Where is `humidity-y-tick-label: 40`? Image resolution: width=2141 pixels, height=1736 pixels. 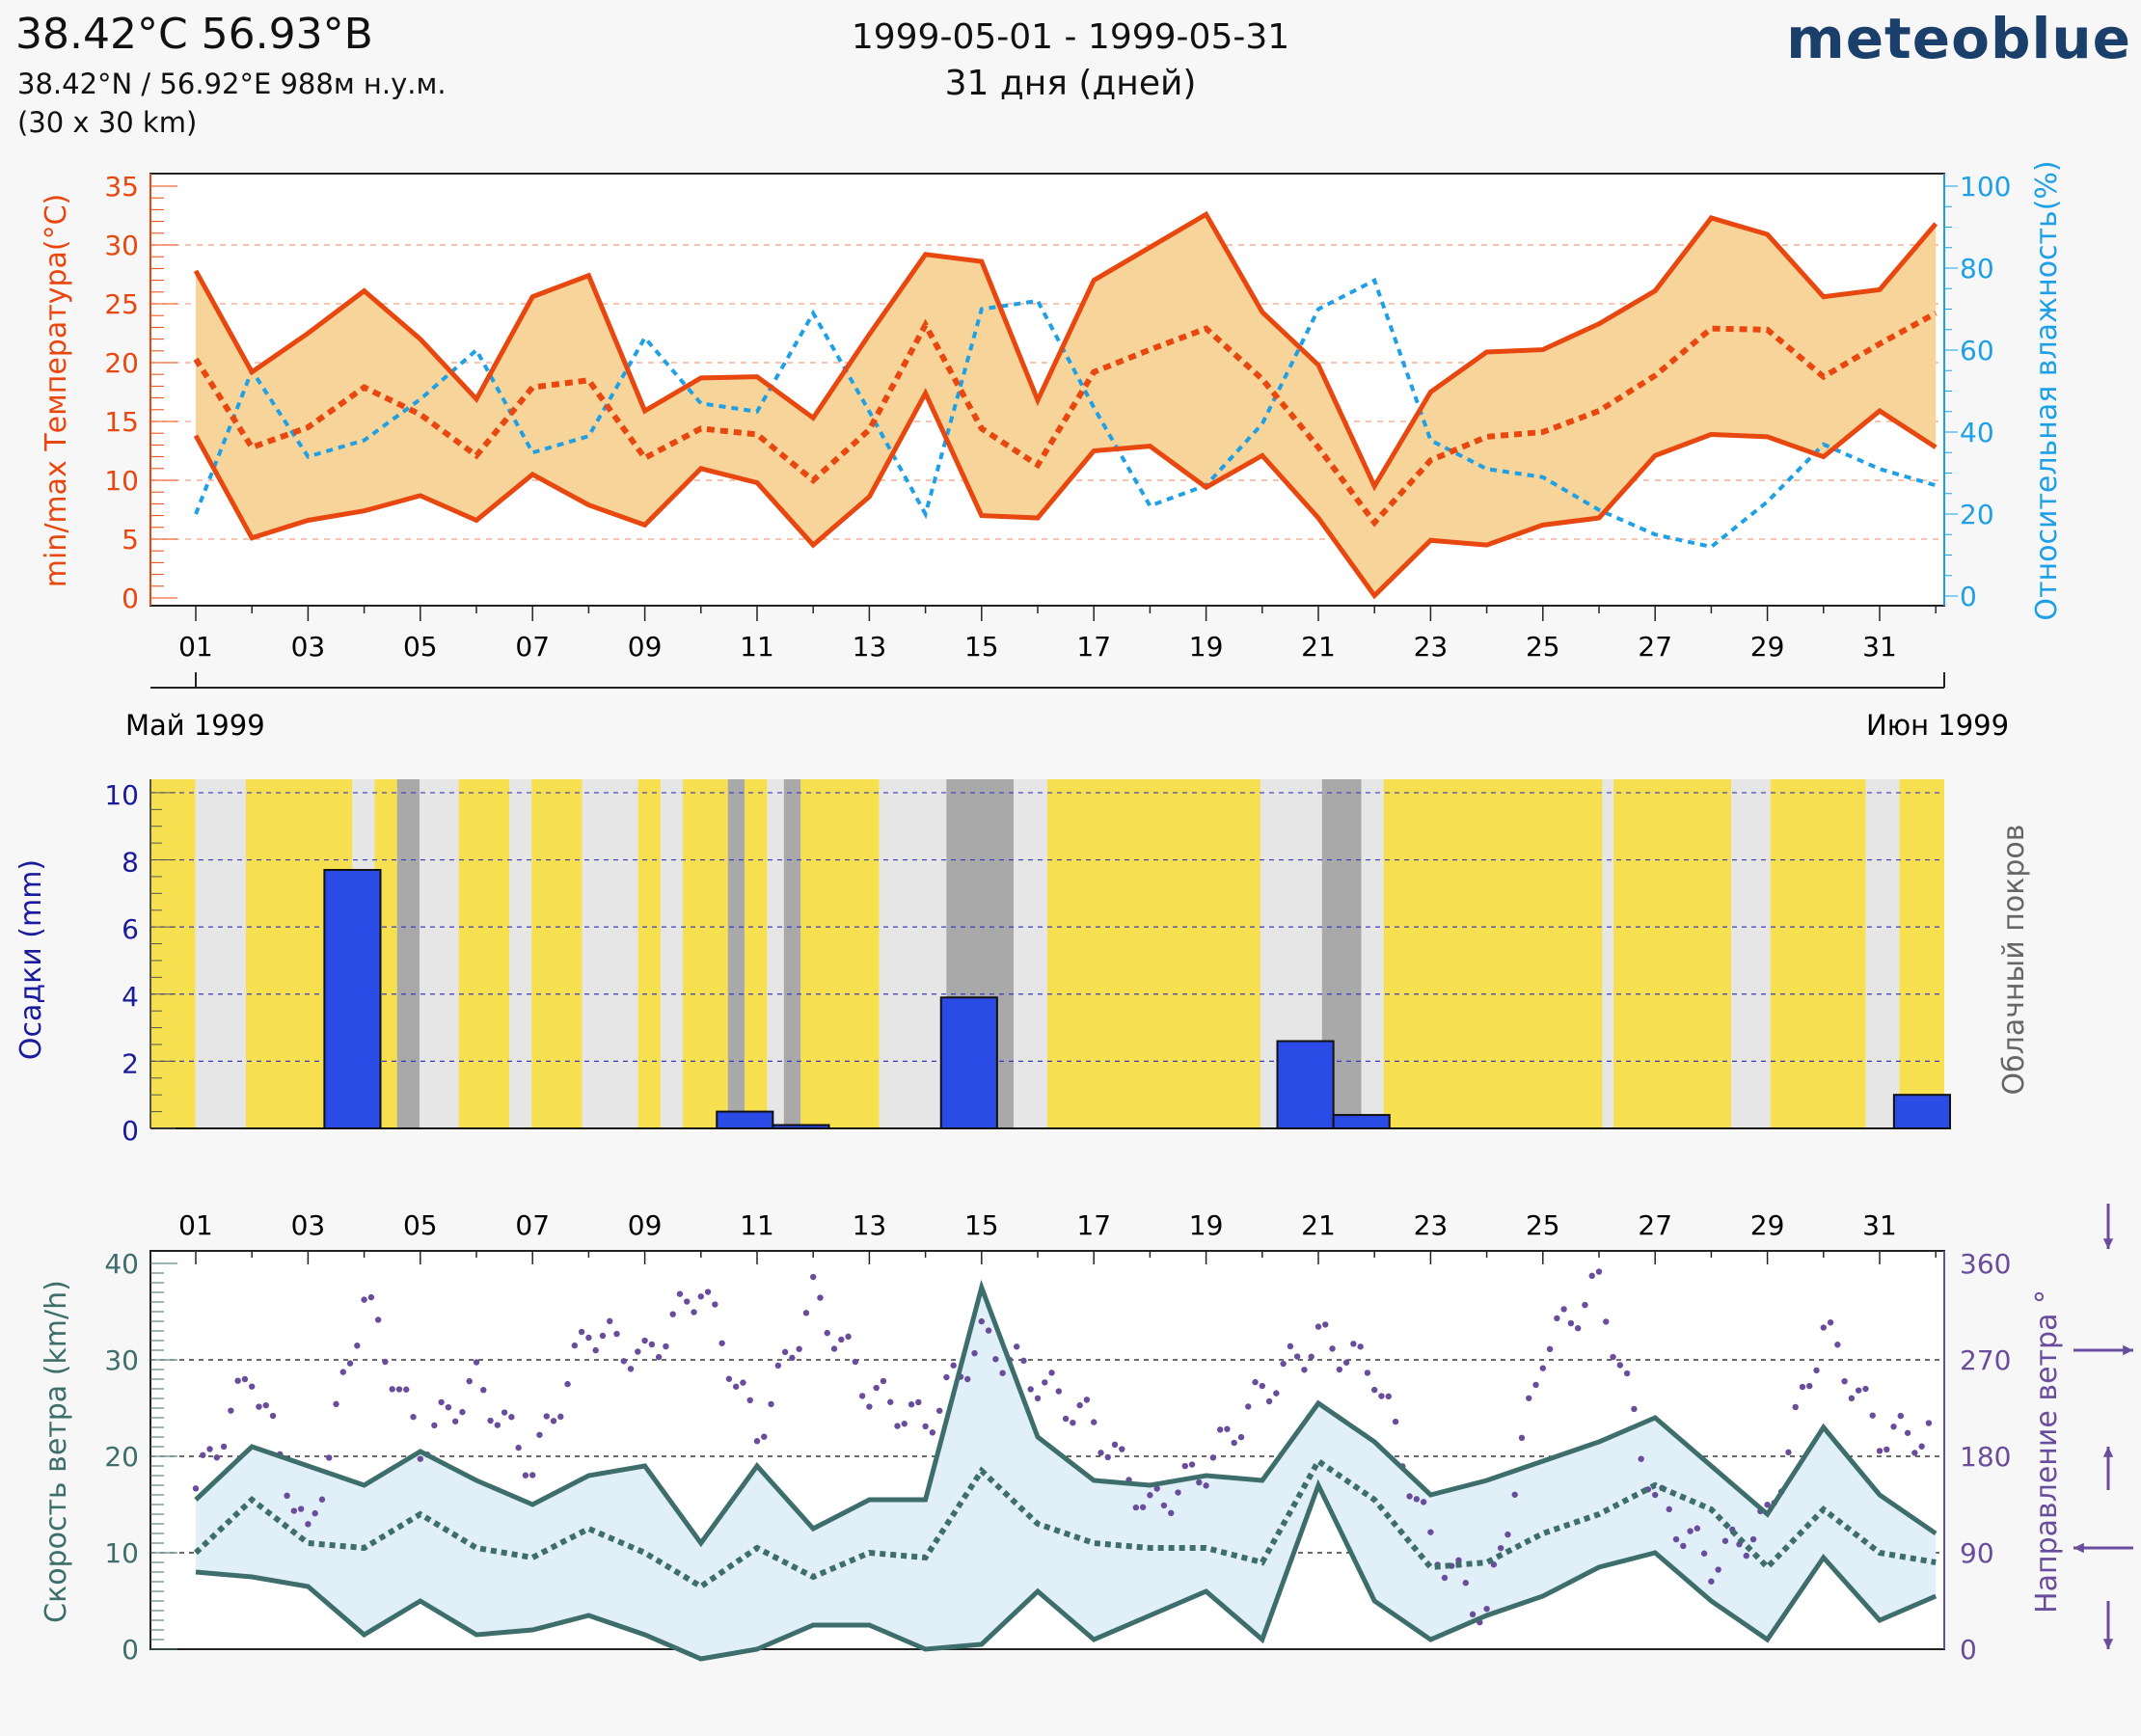 humidity-y-tick-label: 40 is located at coordinates (1977, 432).